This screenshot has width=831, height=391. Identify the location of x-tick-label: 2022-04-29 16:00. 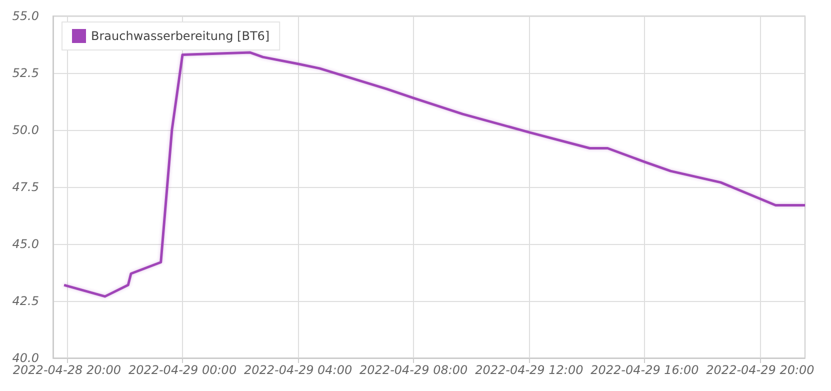
(645, 370).